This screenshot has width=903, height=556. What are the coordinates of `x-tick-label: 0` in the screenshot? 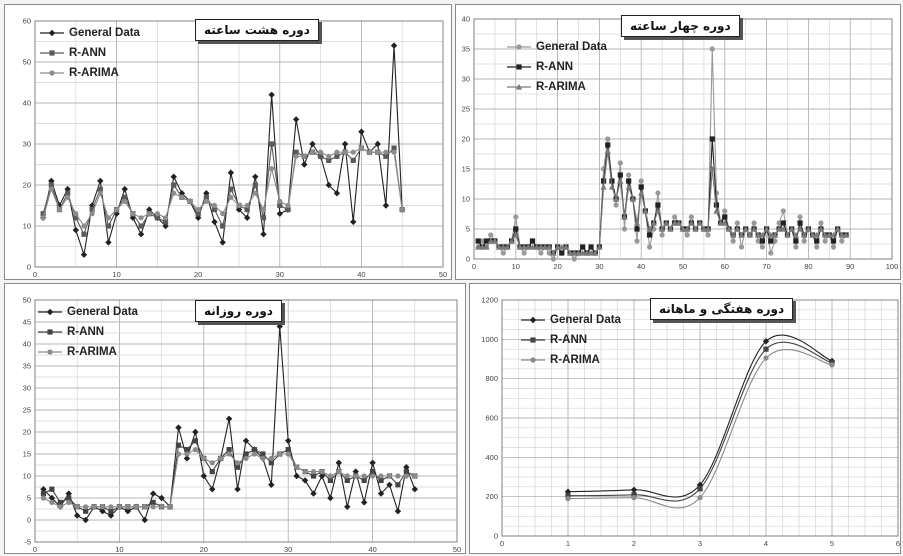 It's located at (502, 543).